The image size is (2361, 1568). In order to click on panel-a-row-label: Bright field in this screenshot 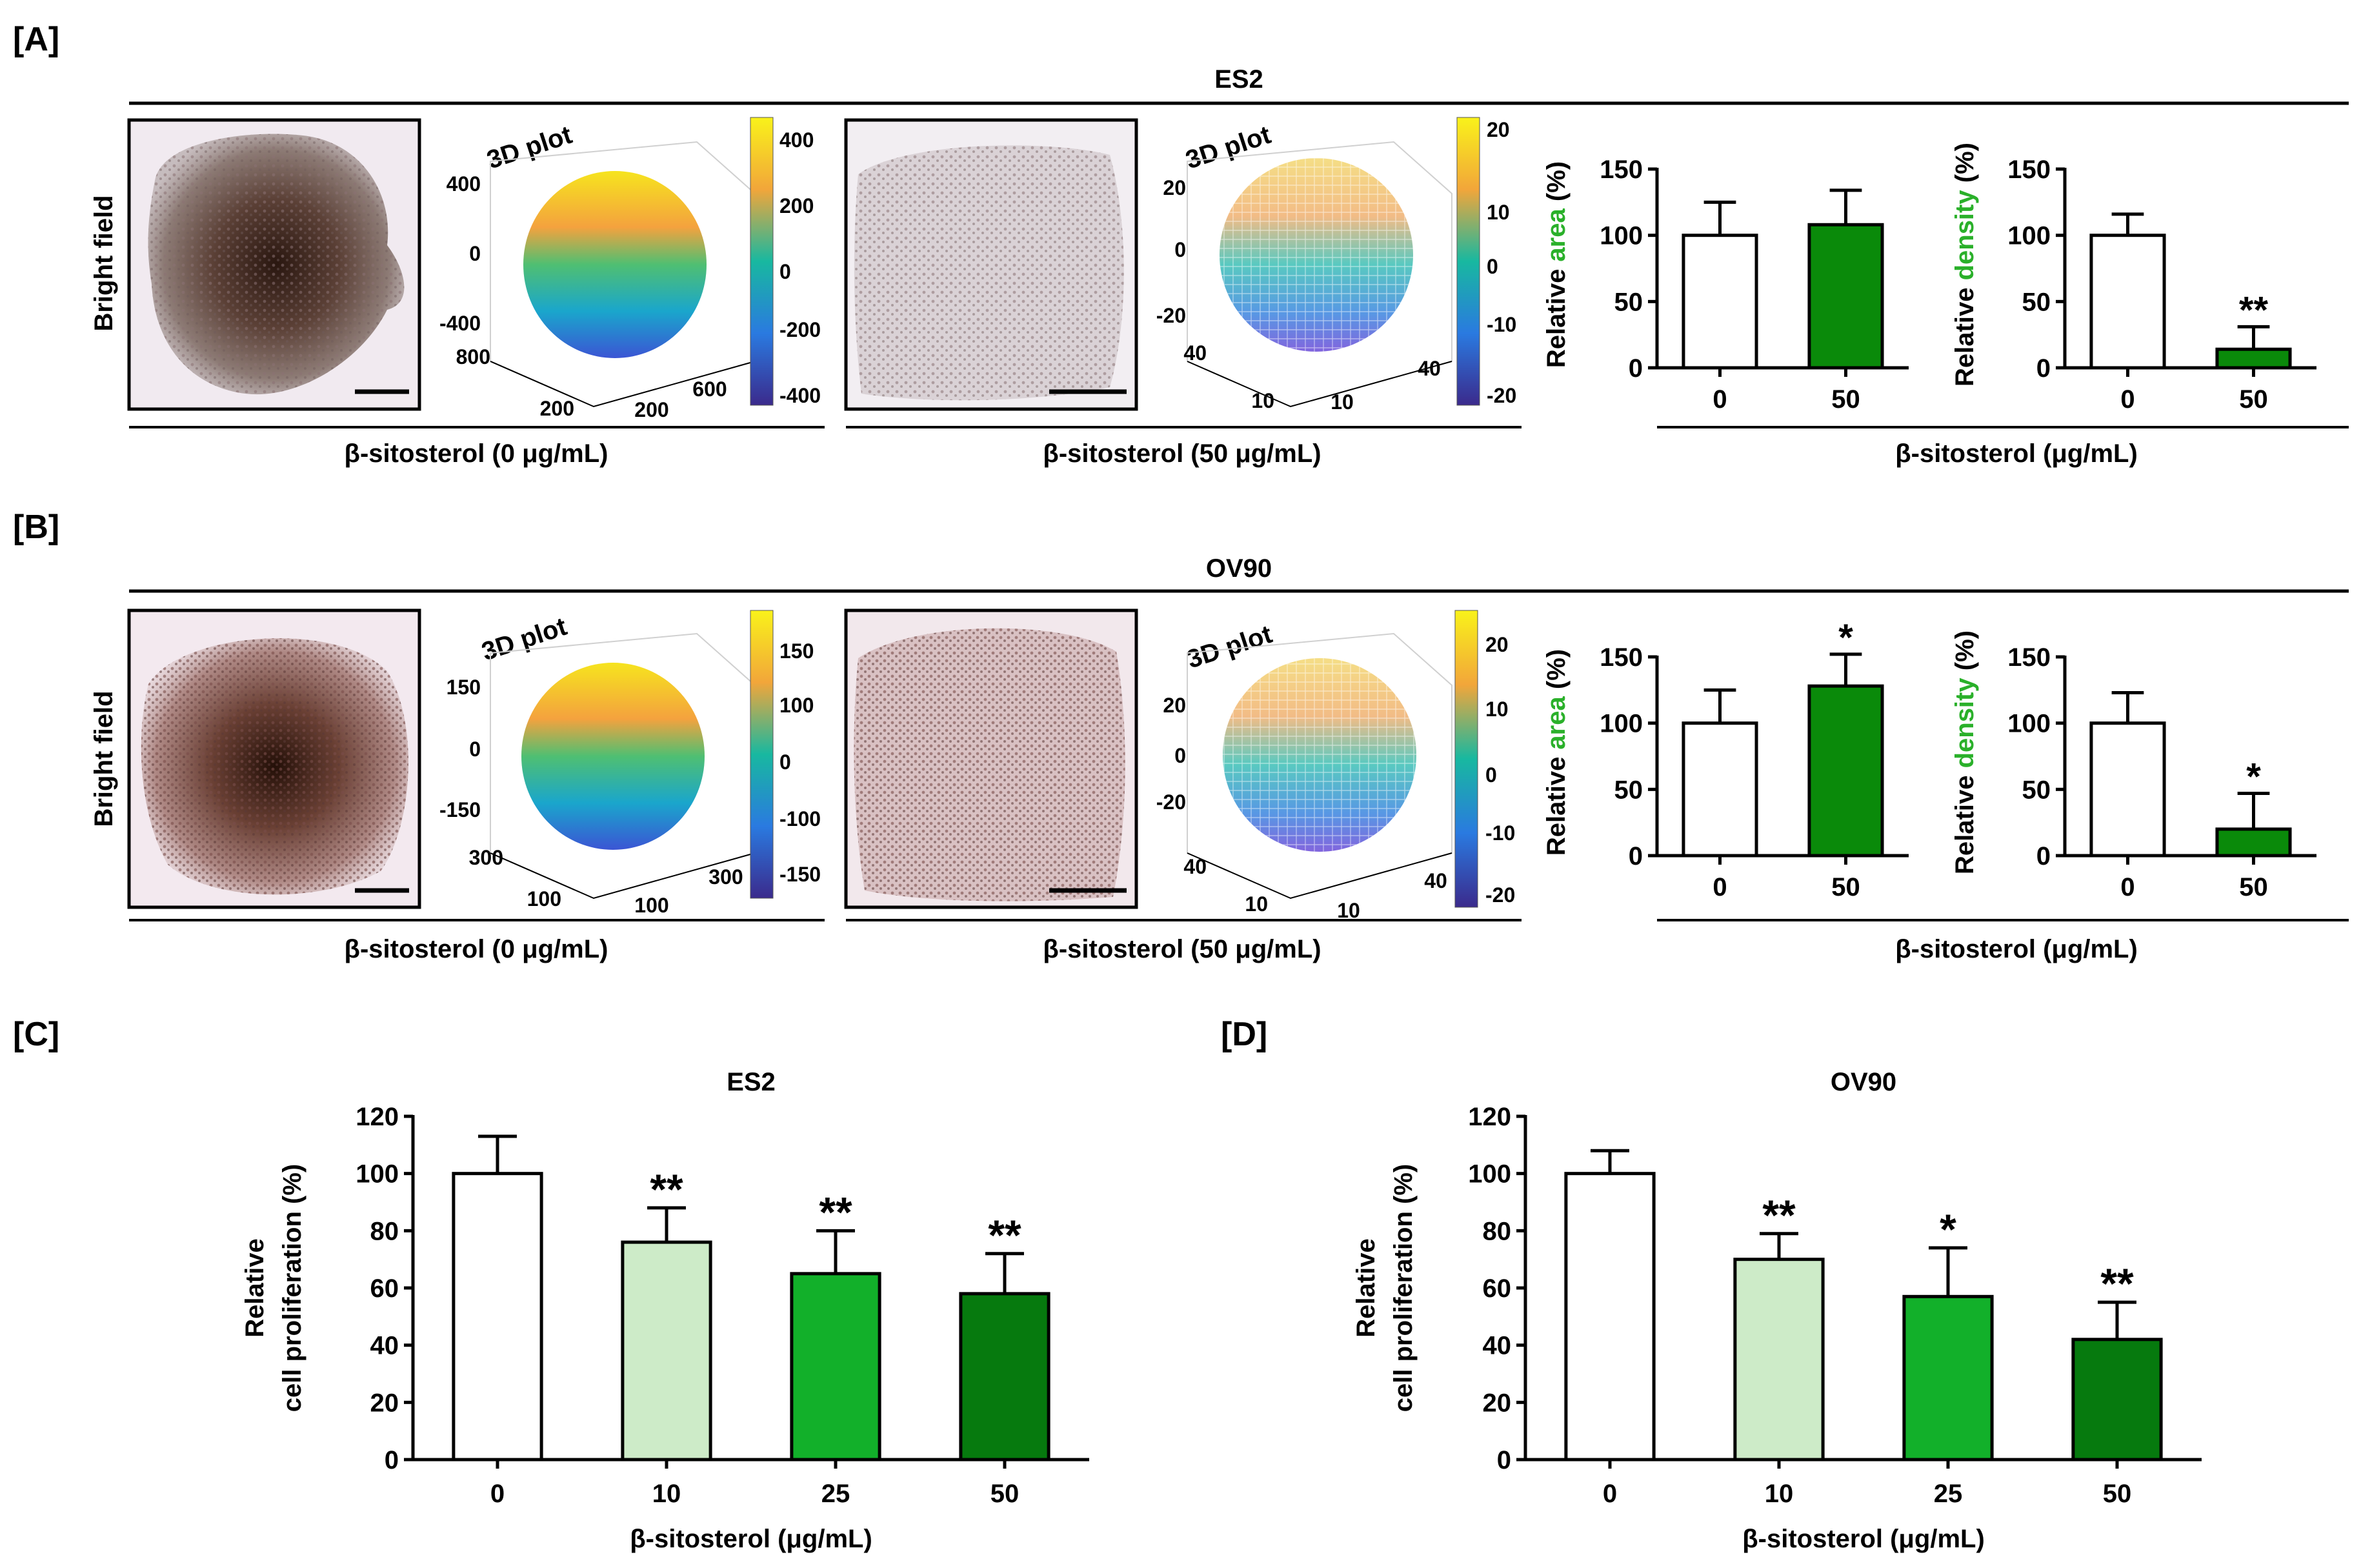, I will do `click(104, 263)`.